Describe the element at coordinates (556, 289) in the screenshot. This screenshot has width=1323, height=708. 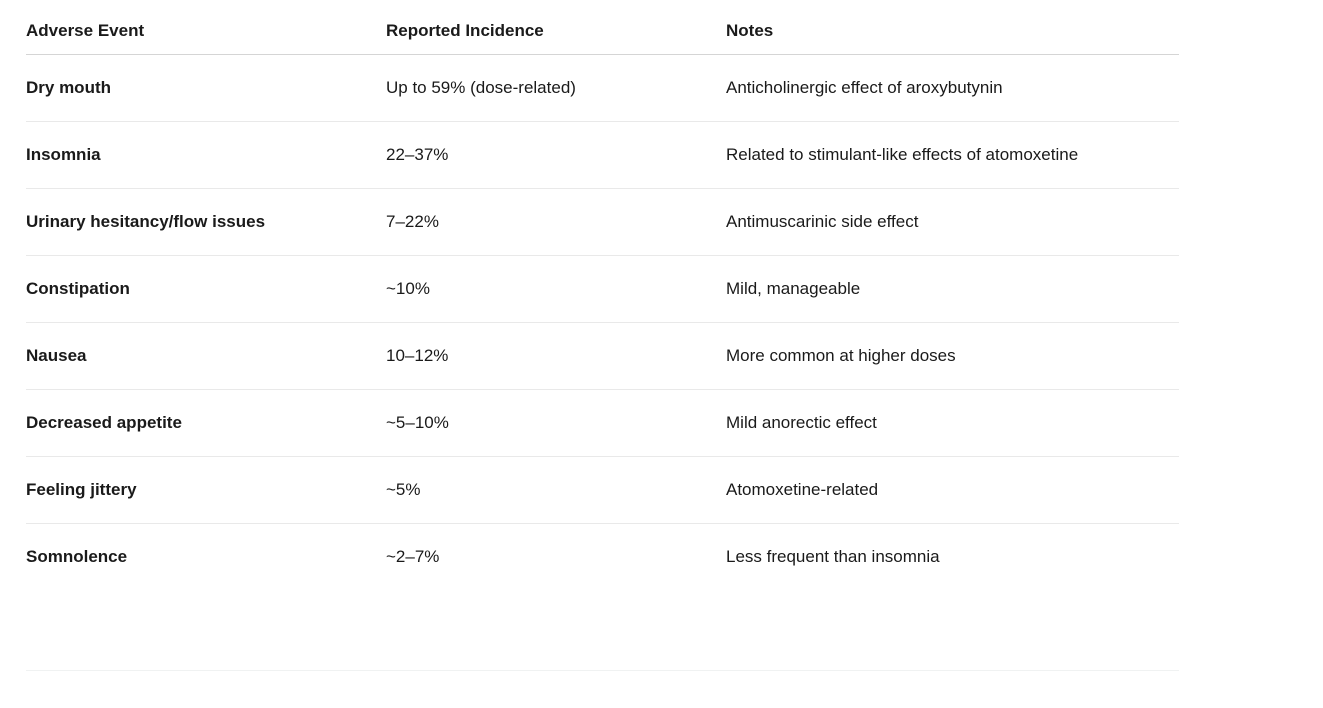
I see `cell-reported-incidence: ~10%` at that location.